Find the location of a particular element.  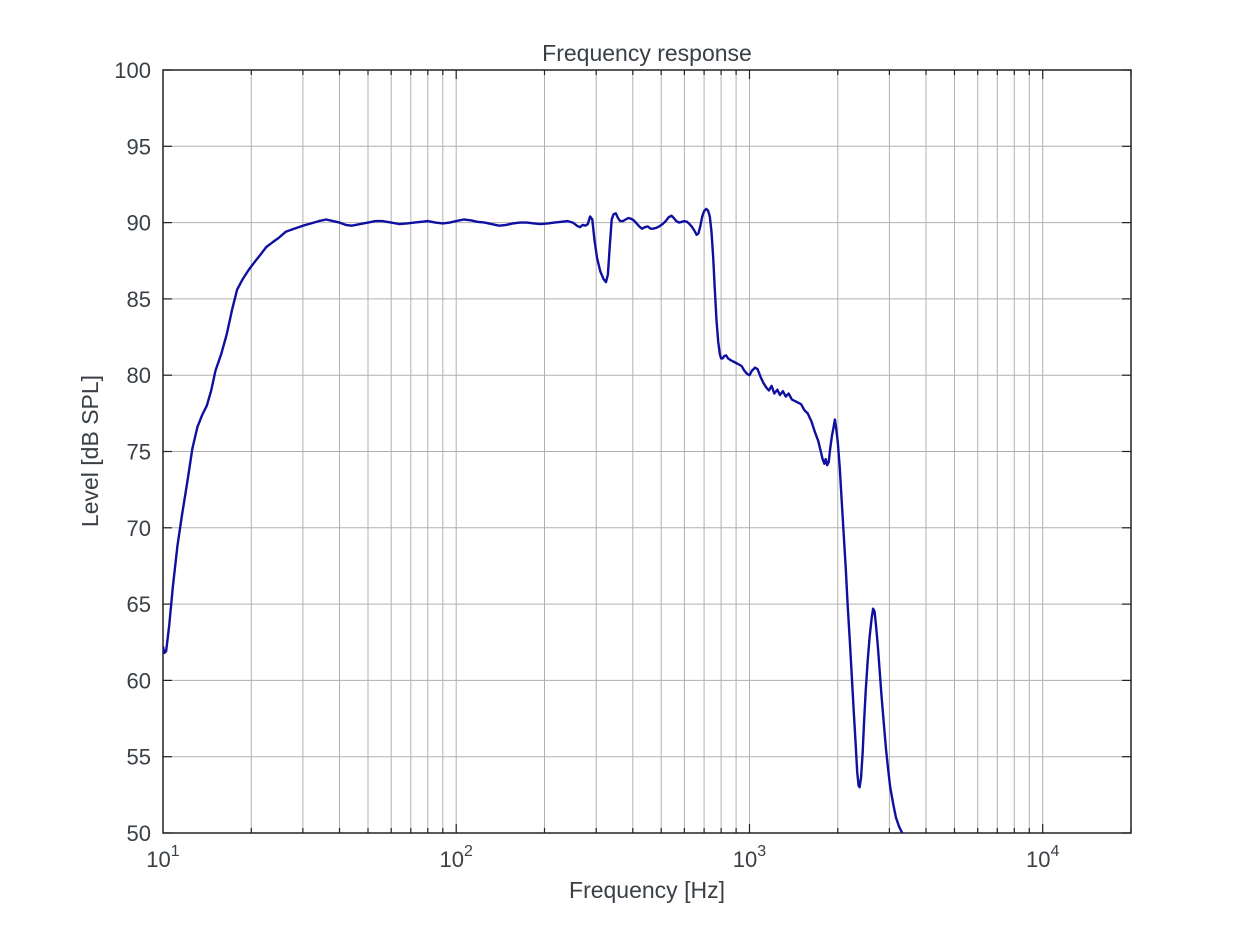

y-tick-label: 90 is located at coordinates (139, 223).